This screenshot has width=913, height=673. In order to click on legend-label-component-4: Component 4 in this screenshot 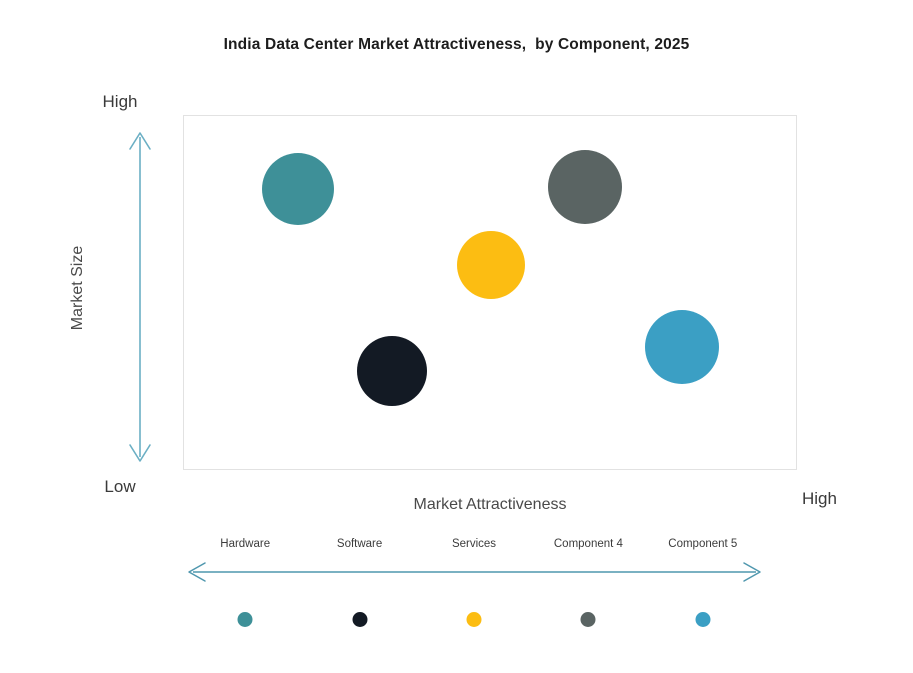, I will do `click(588, 544)`.